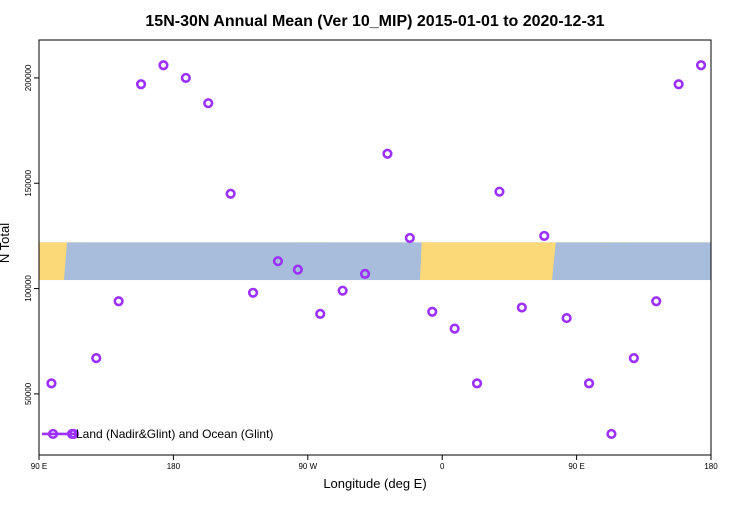 The image size is (750, 505). Describe the element at coordinates (442, 466) in the screenshot. I see `x-tick-label: 0` at that location.